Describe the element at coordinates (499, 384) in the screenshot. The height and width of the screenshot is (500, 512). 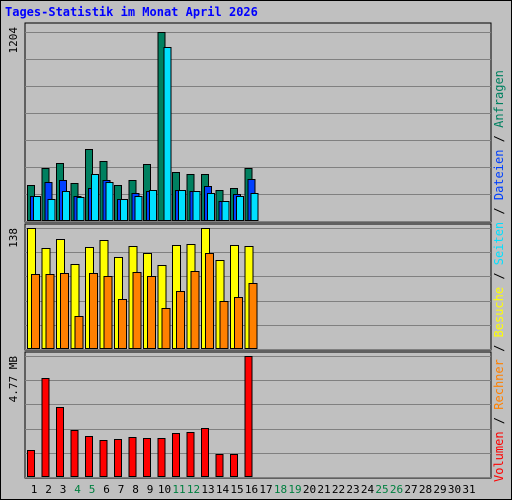
I see `legend-rechner: Rechner` at that location.